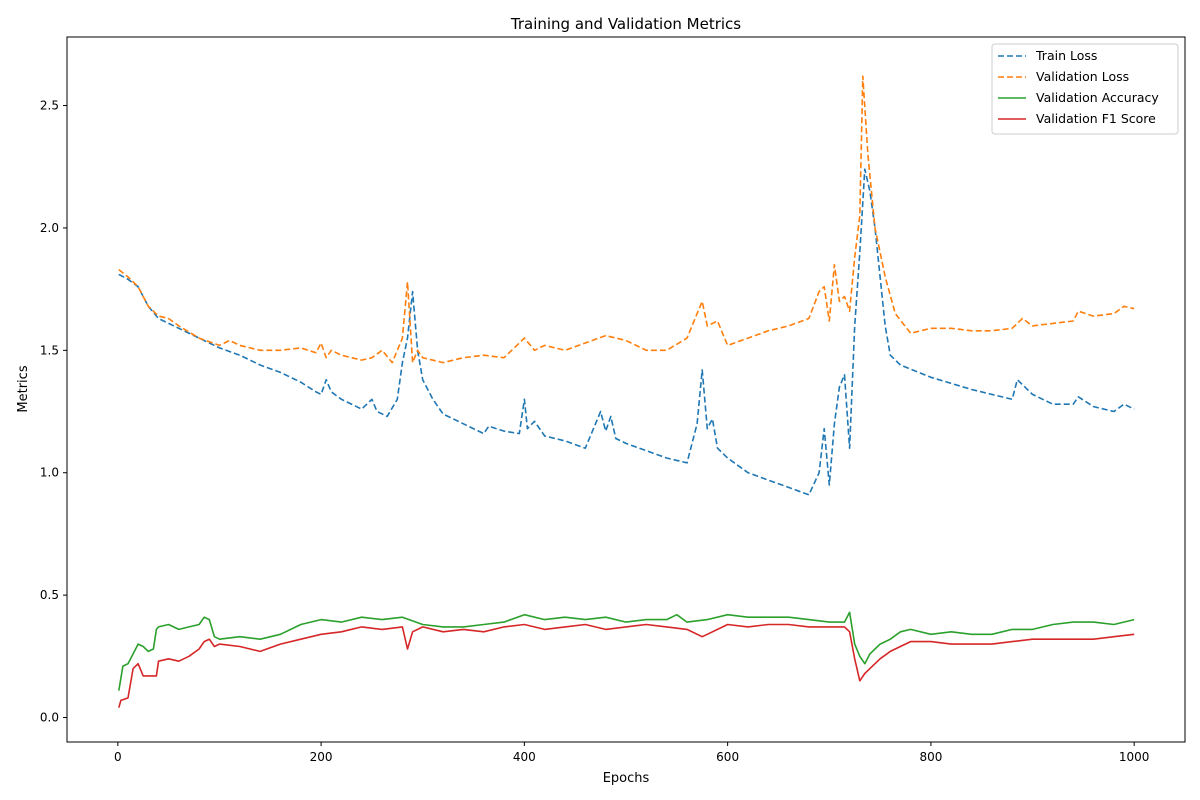  I want to click on y-tick-label-0: 0.0, so click(49, 718).